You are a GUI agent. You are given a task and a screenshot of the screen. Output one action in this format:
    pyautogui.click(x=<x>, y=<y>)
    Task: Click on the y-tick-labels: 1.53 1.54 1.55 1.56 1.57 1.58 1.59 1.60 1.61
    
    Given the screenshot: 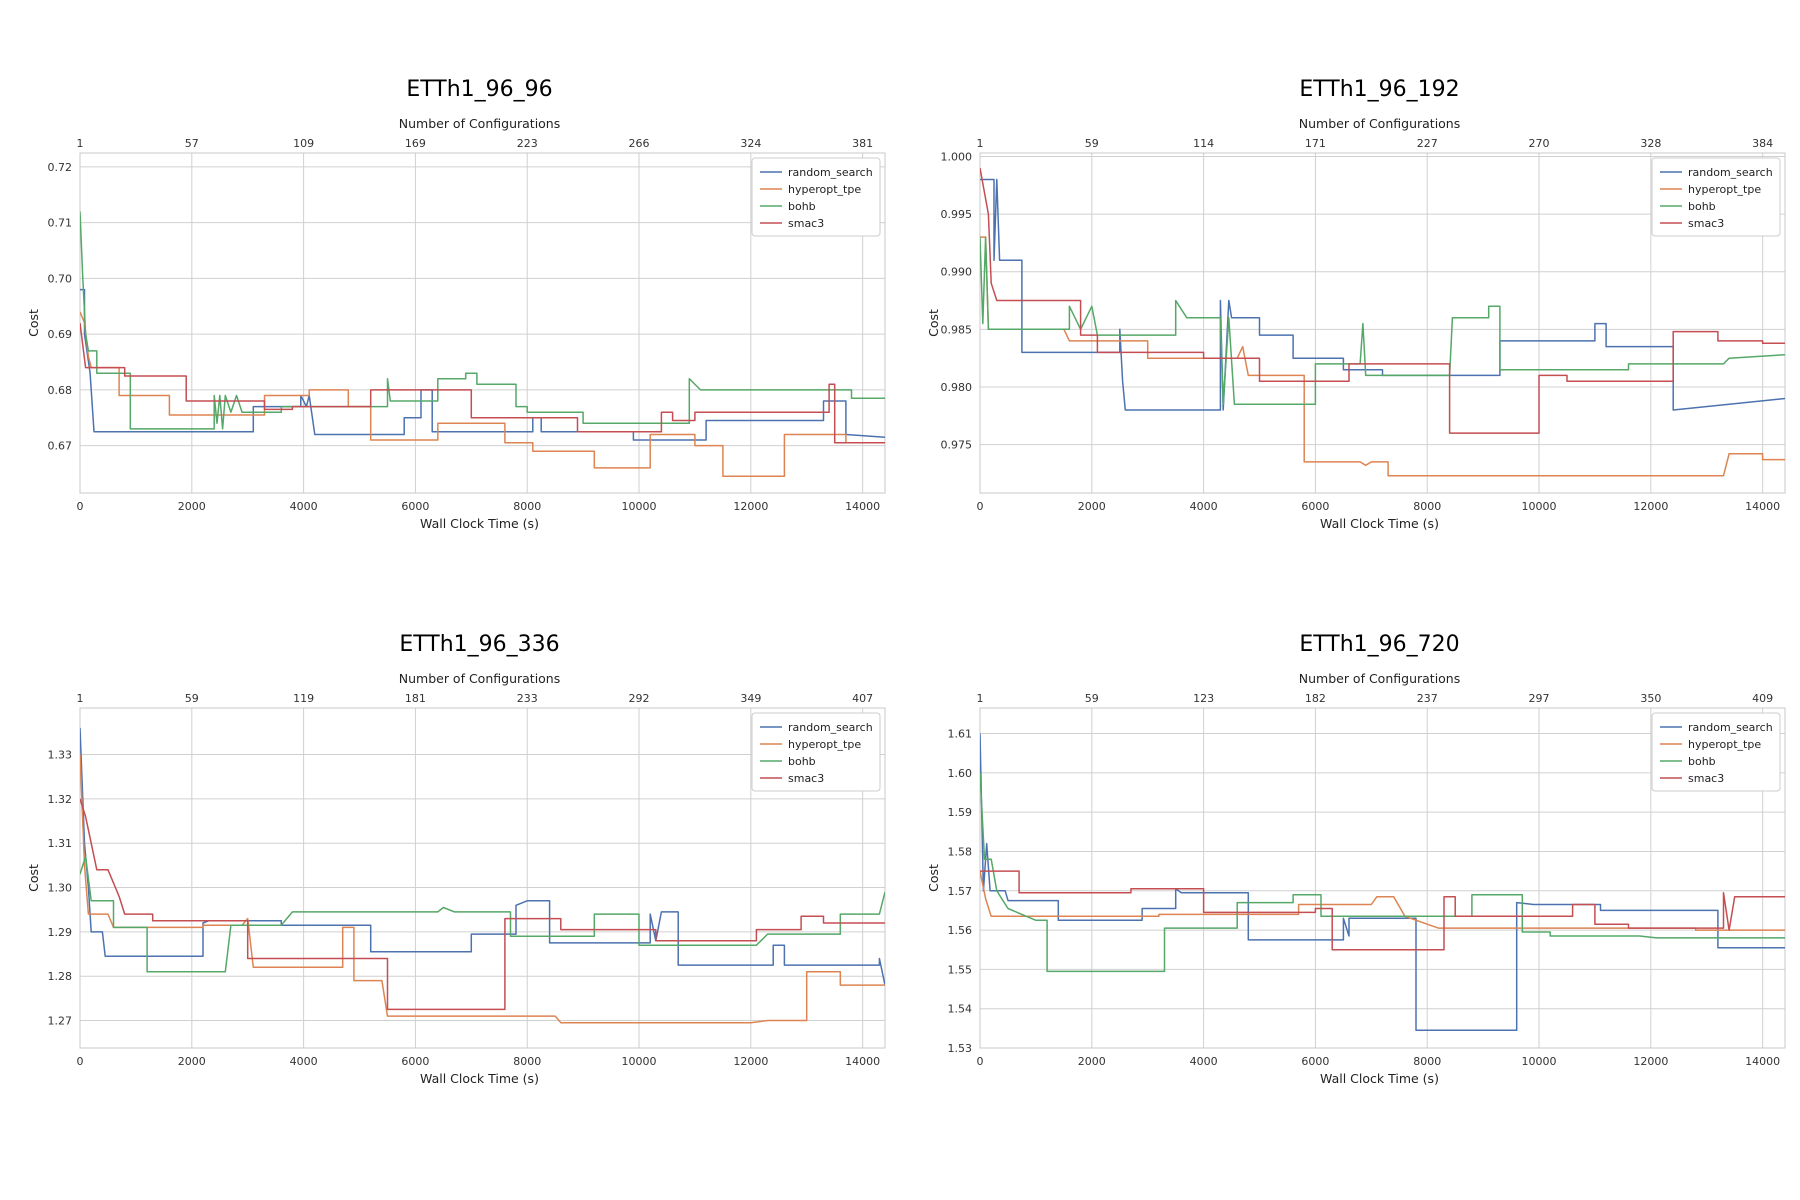 What is the action you would take?
    pyautogui.click(x=960, y=891)
    